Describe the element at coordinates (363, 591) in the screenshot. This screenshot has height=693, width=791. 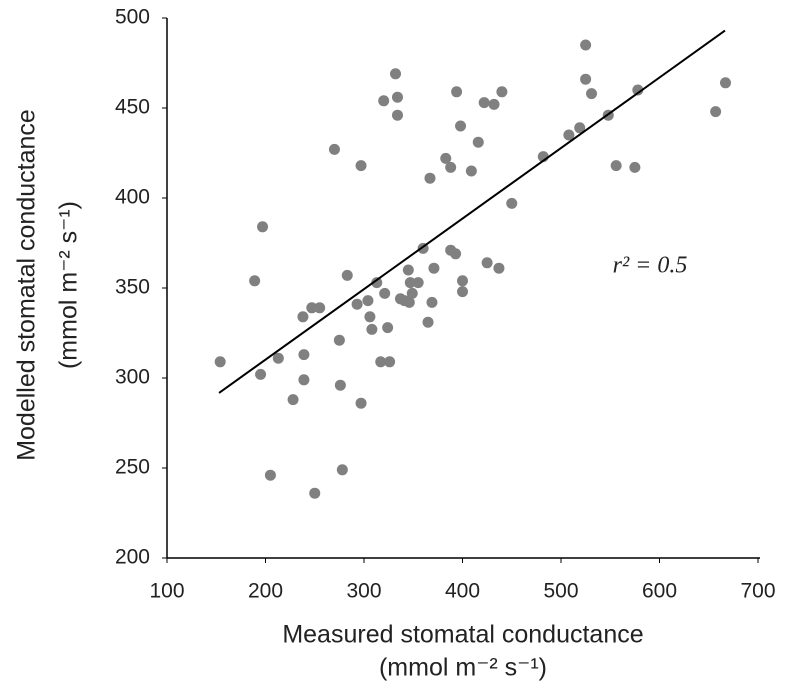
I see `x-tick-label: 300` at that location.